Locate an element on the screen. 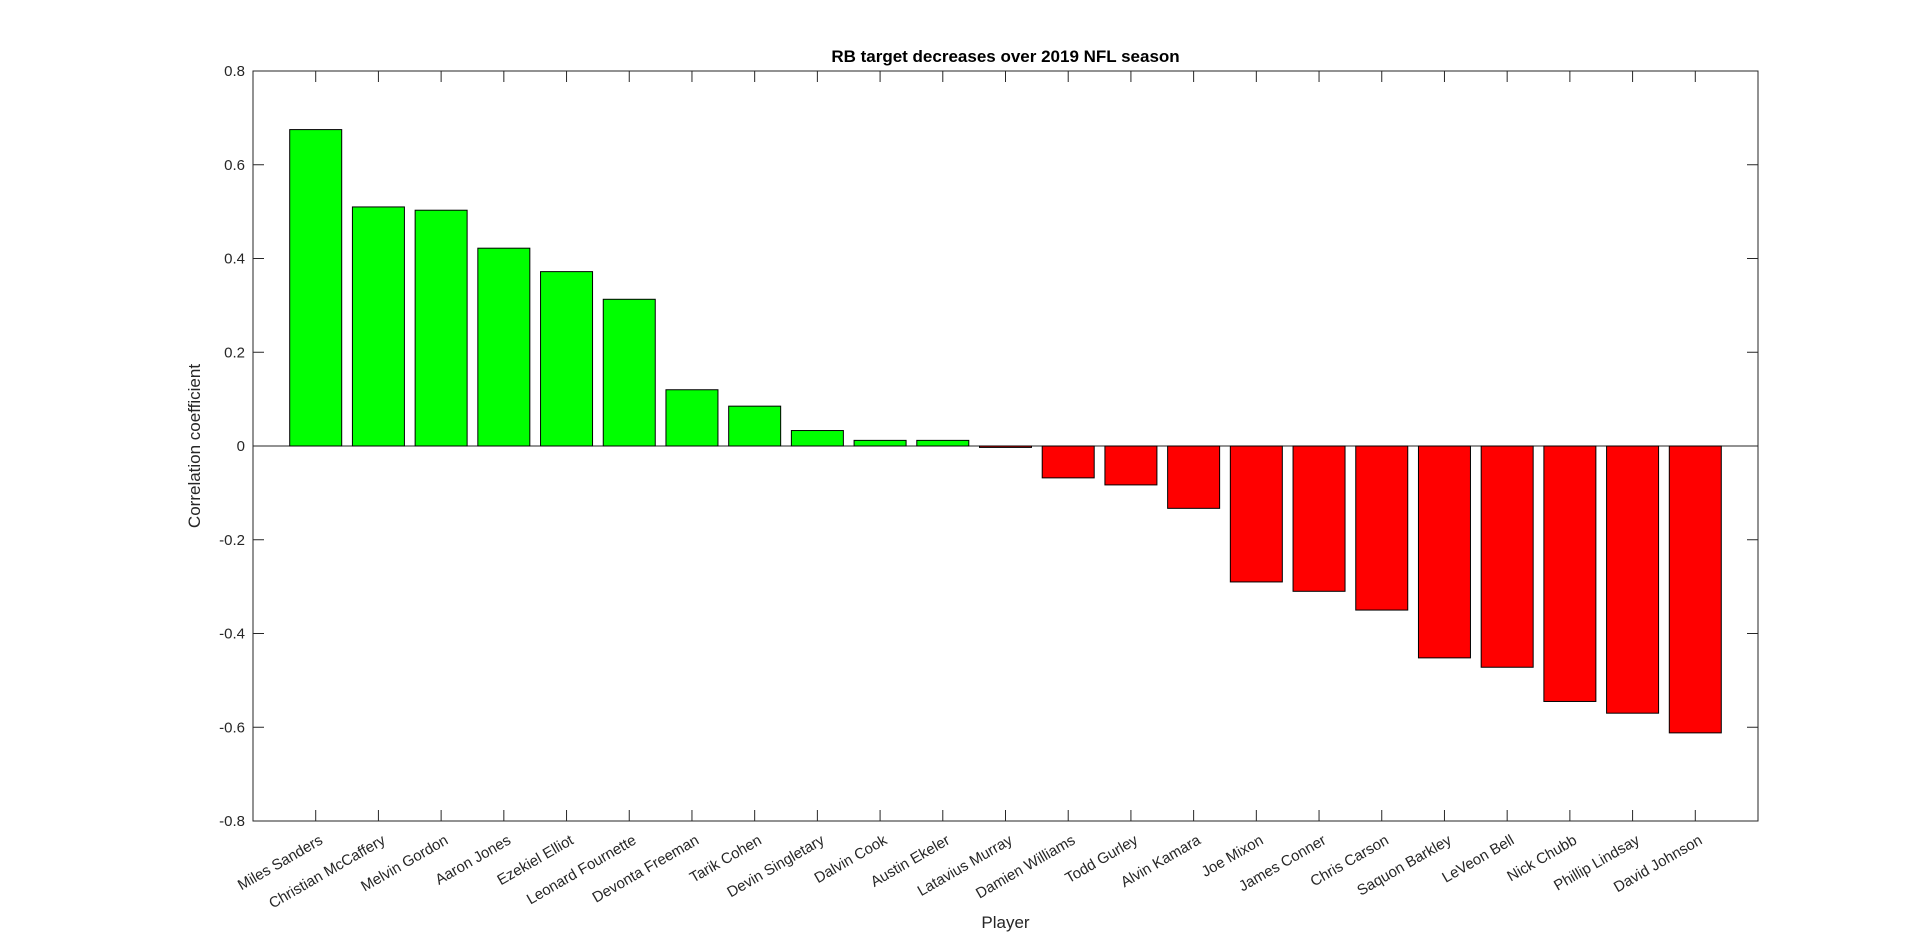 Image resolution: width=1920 pixels, height=936 pixels. y-tick-label: -0.6 is located at coordinates (232, 727).